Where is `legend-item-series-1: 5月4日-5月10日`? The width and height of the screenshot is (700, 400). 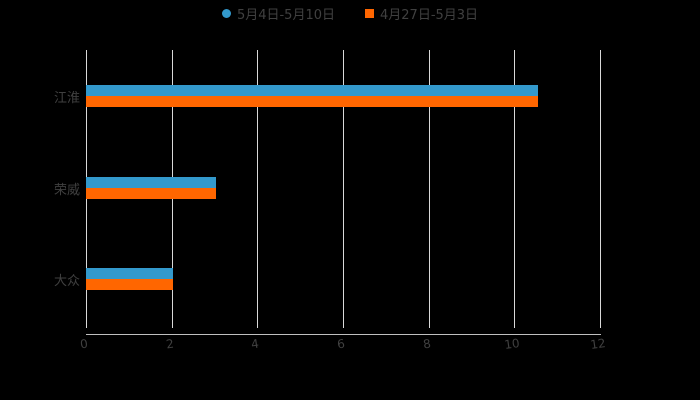
legend-item-series-1: 5月4日-5月10日 is located at coordinates (278, 13).